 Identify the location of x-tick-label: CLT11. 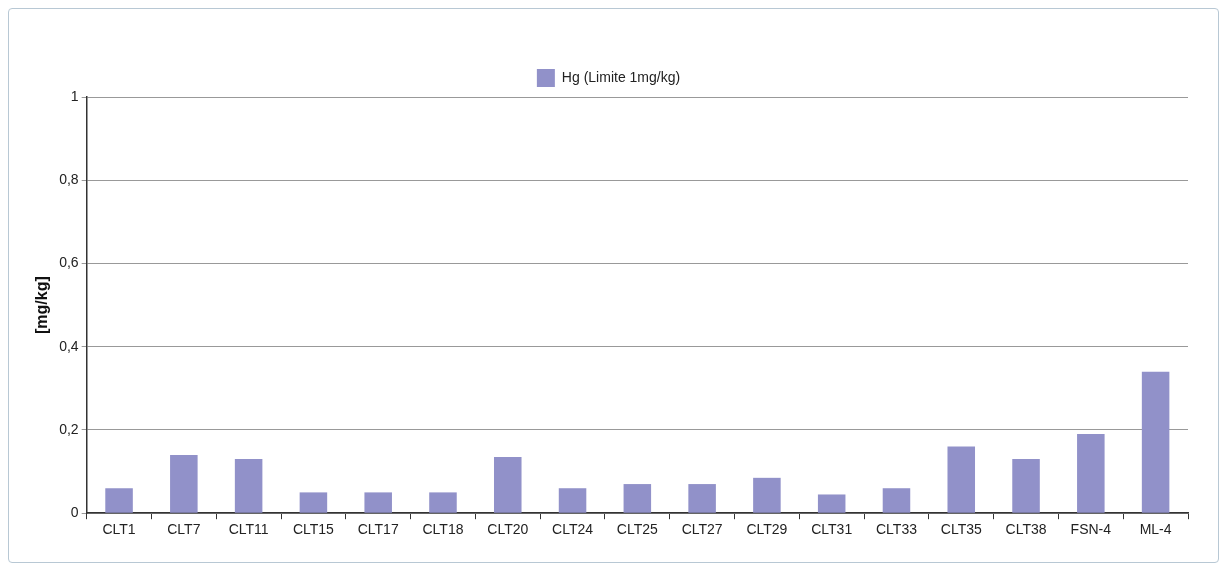
(248, 529).